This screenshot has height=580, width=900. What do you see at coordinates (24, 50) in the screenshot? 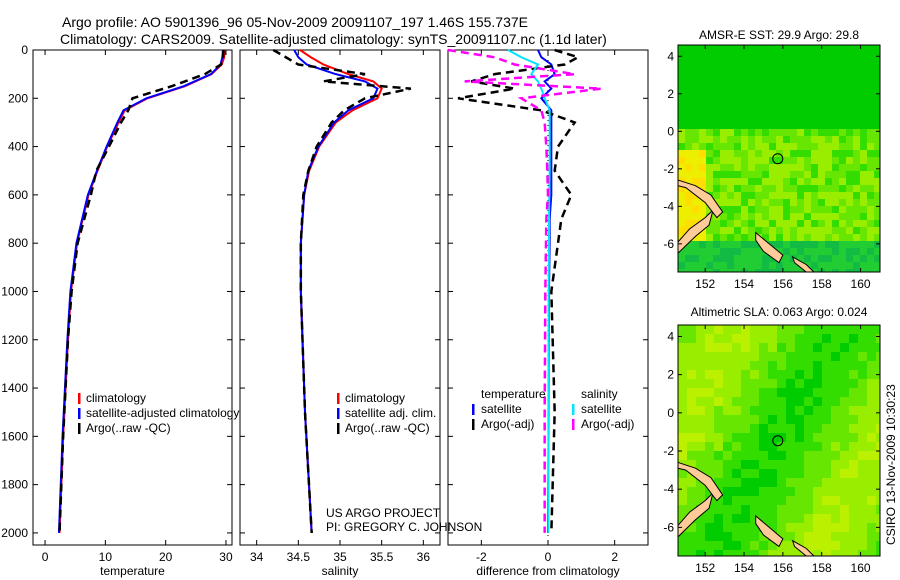
I see `y-tick-label: 0` at bounding box center [24, 50].